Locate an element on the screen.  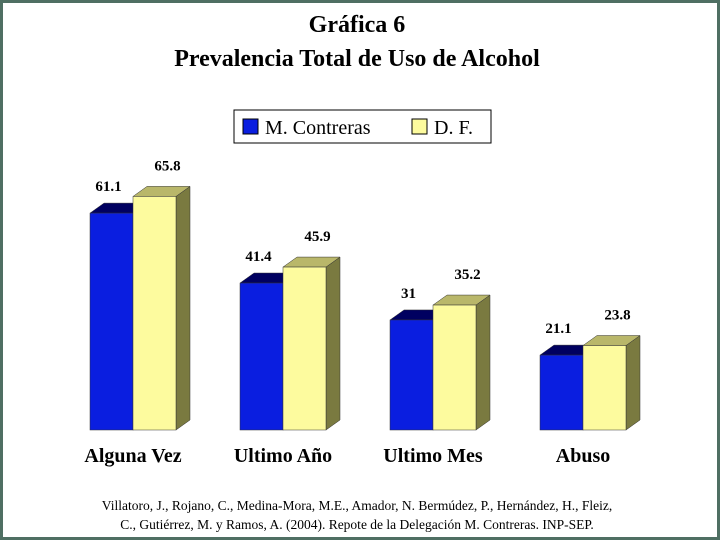
bar-m-contreras-alguna-vez is located at coordinates (111, 321).